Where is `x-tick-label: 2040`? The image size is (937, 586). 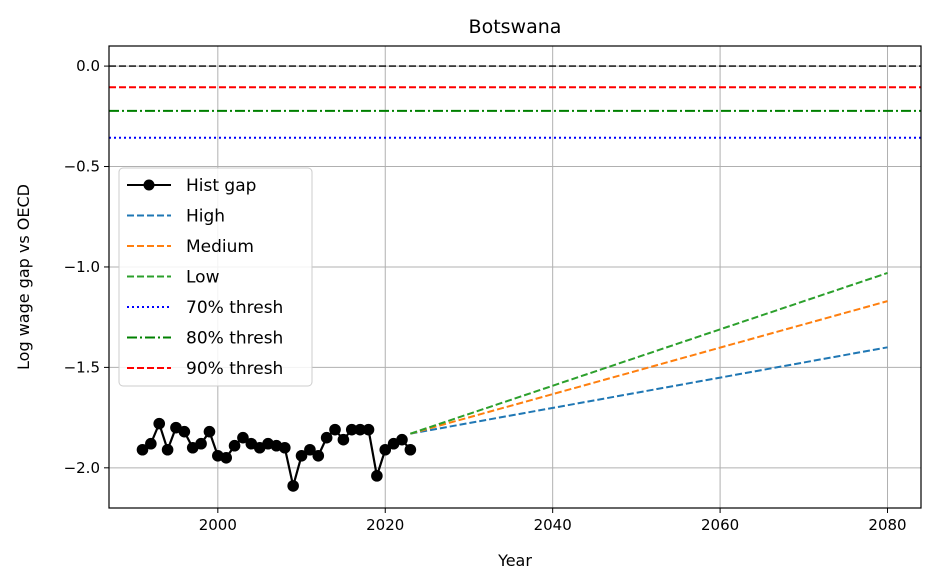 x-tick-label: 2040 is located at coordinates (553, 525).